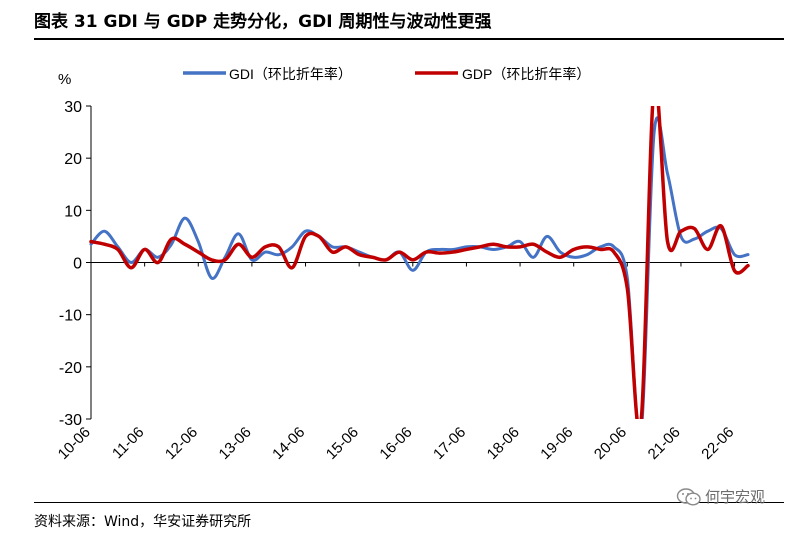 This screenshot has height=536, width=812. What do you see at coordinates (70, 368) in the screenshot?
I see `y-tick-label: -20` at bounding box center [70, 368].